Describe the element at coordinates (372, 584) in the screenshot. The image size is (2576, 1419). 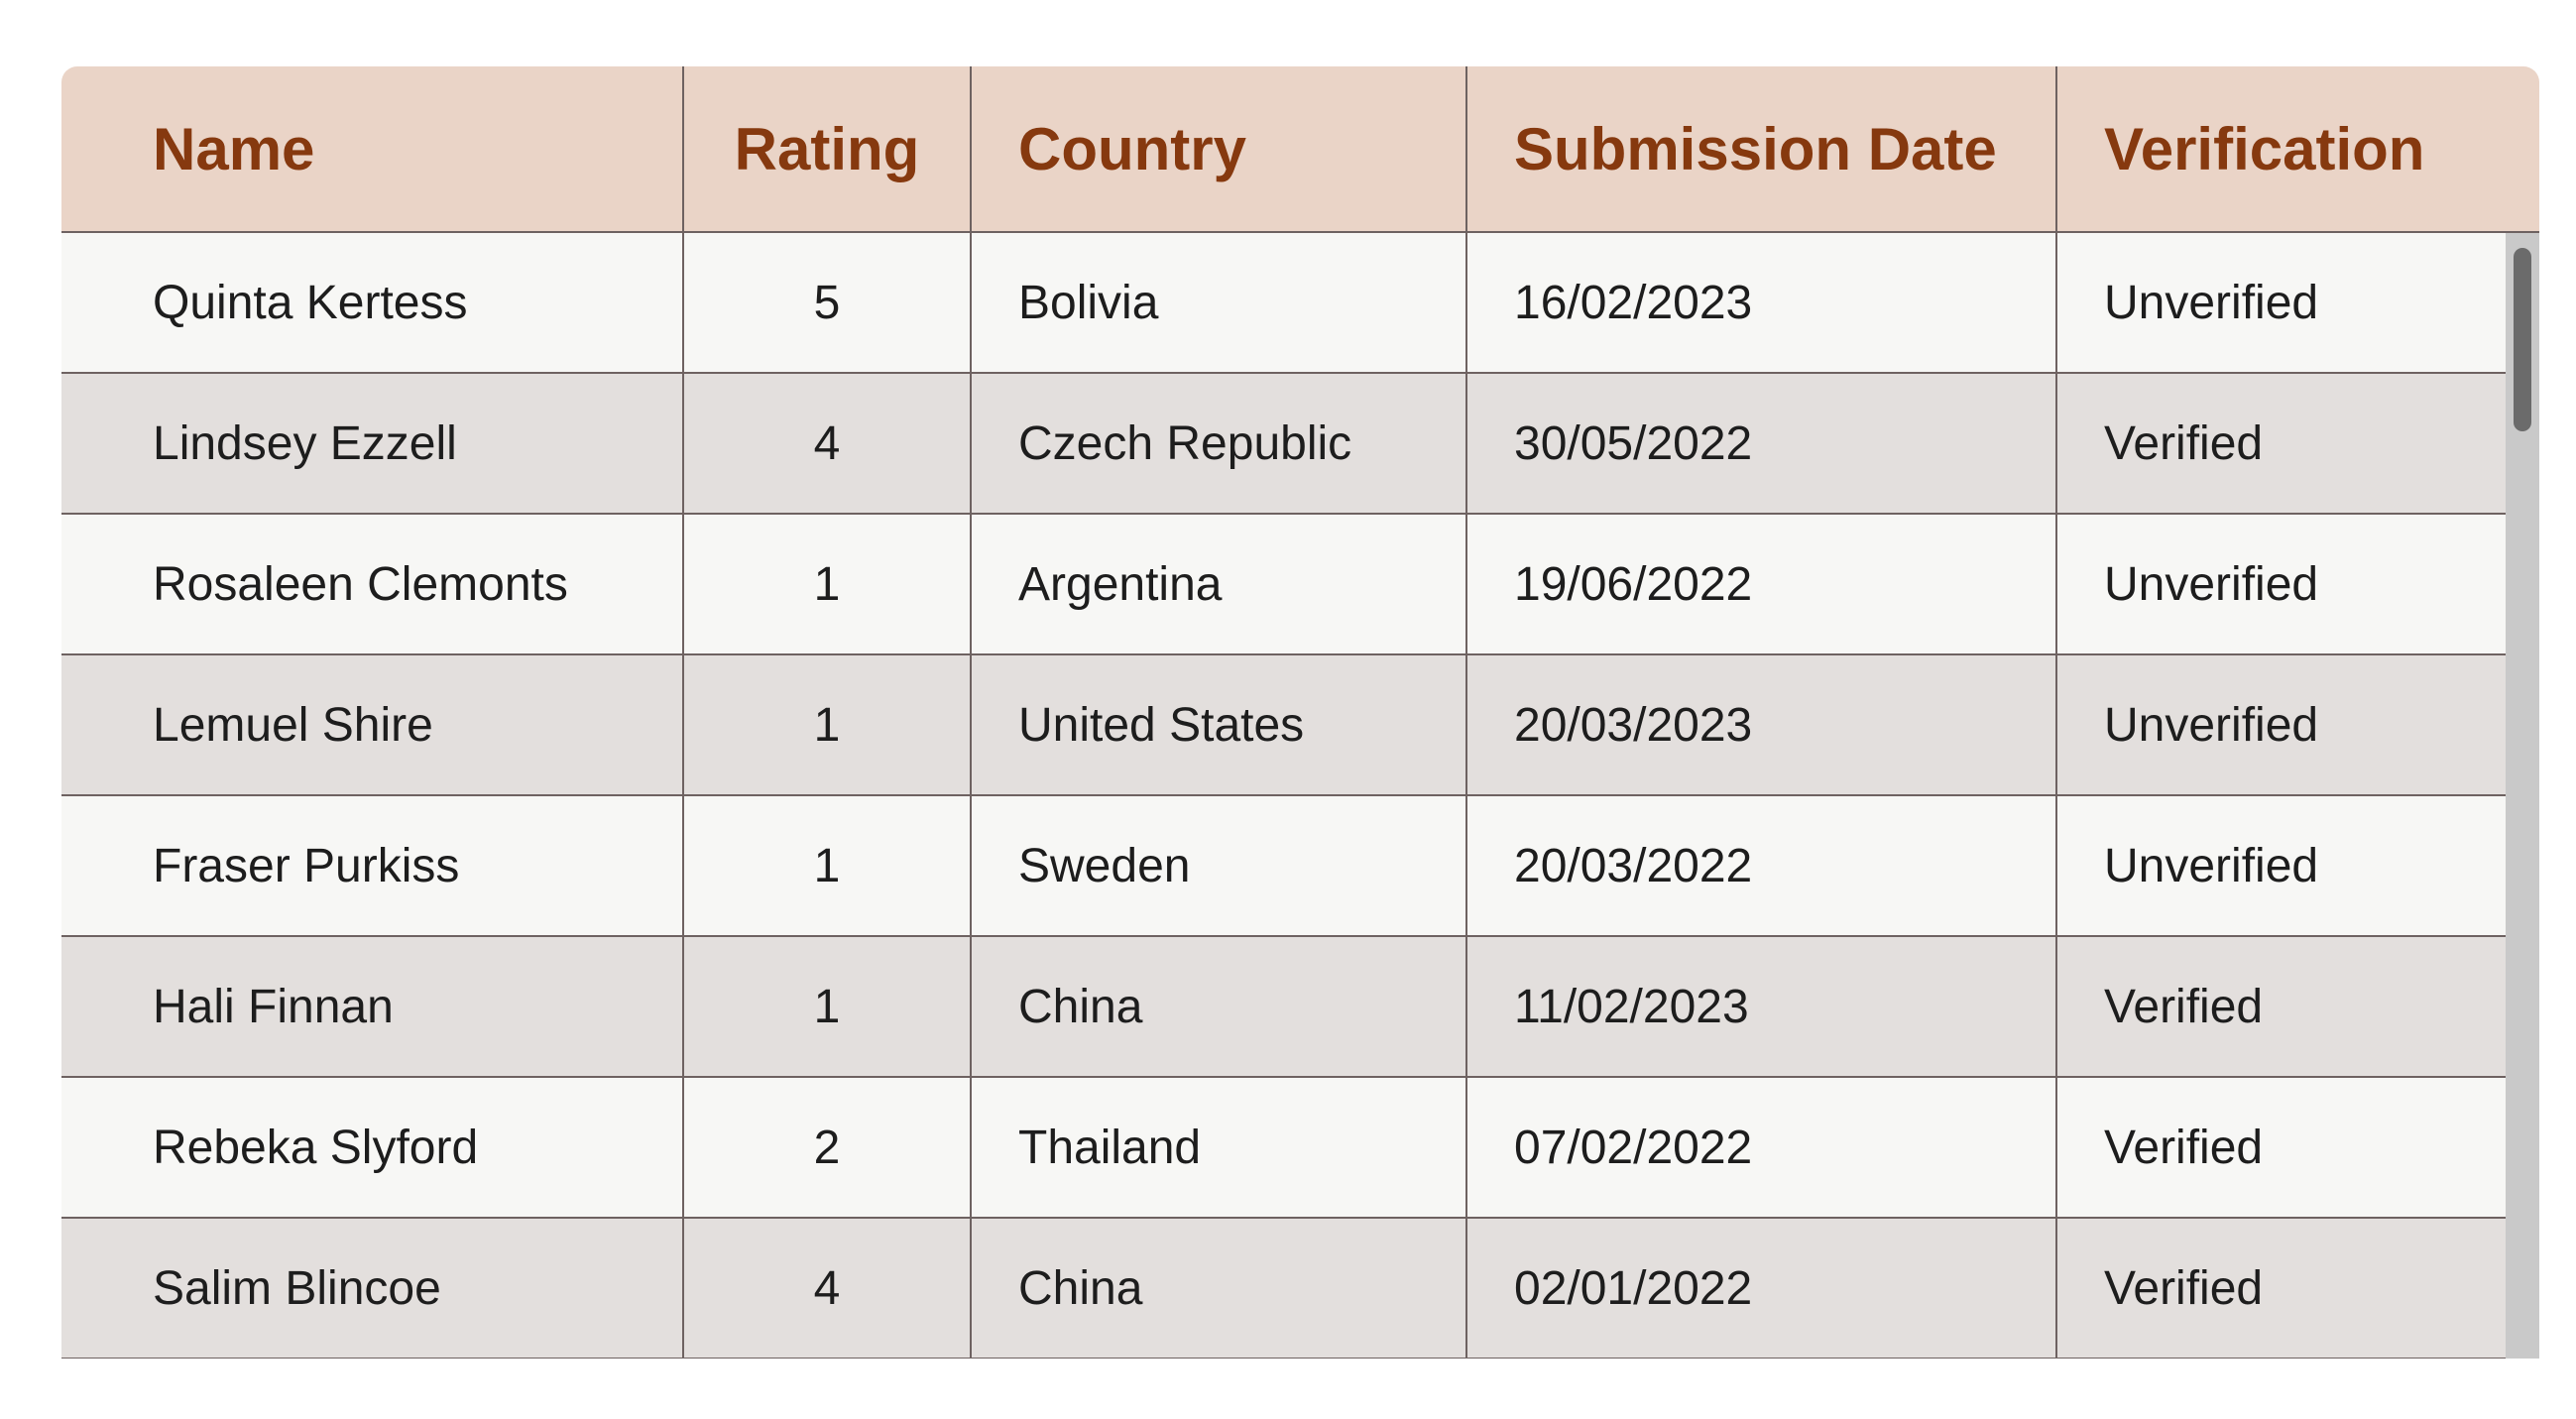
I see `cell-name: Rosaleen Clemonts` at that location.